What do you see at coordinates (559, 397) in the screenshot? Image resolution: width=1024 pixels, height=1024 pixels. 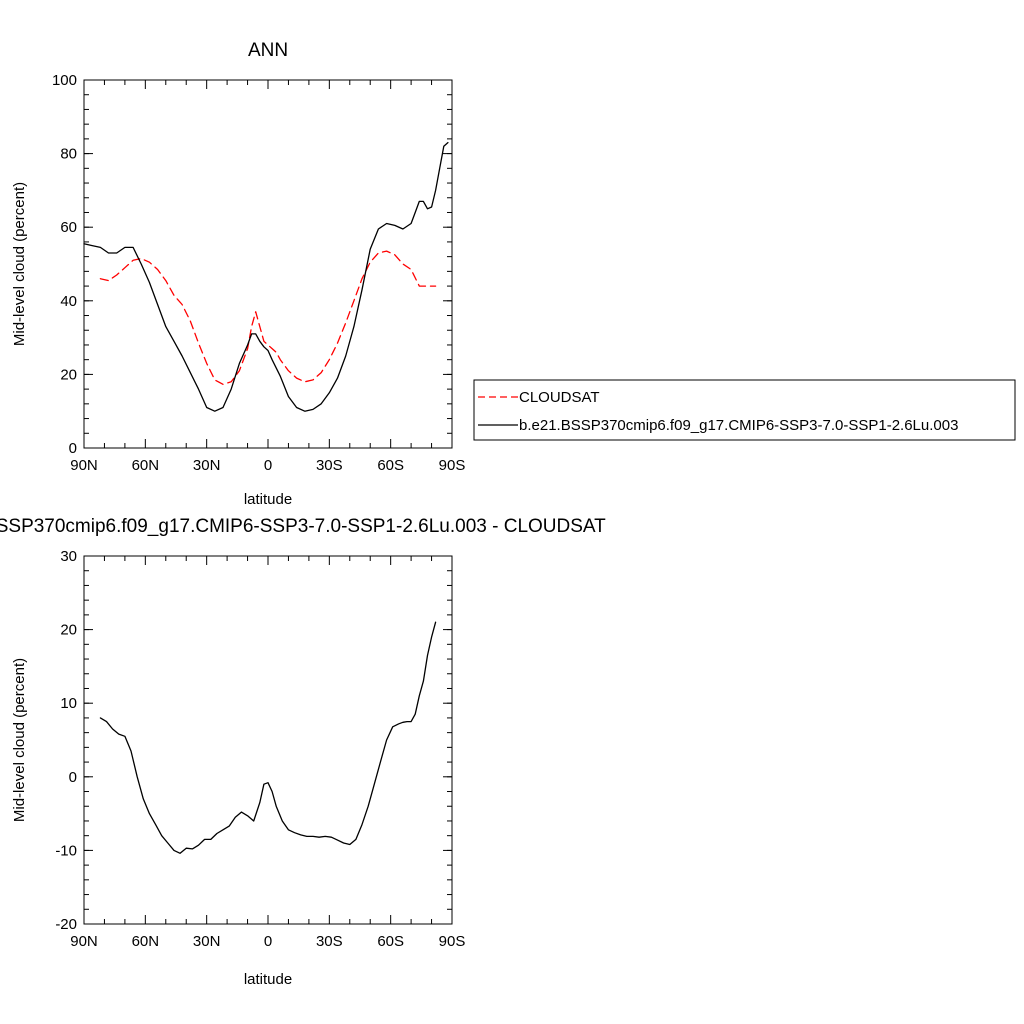 I see `legend-label-cloudsat: CLOUDSAT` at bounding box center [559, 397].